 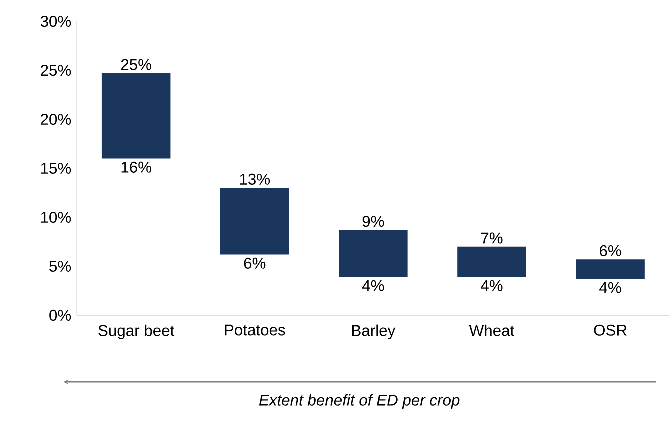 What do you see at coordinates (373, 221) in the screenshot?
I see `annotation: 9%` at bounding box center [373, 221].